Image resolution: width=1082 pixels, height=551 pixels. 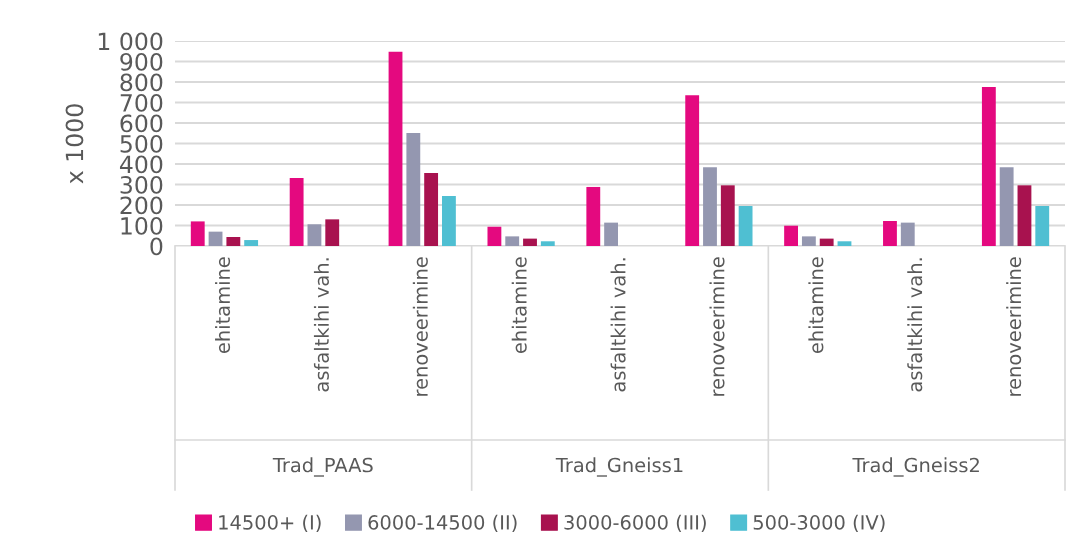 What do you see at coordinates (156, 246) in the screenshot?
I see `y-tick-label: 0` at bounding box center [156, 246].